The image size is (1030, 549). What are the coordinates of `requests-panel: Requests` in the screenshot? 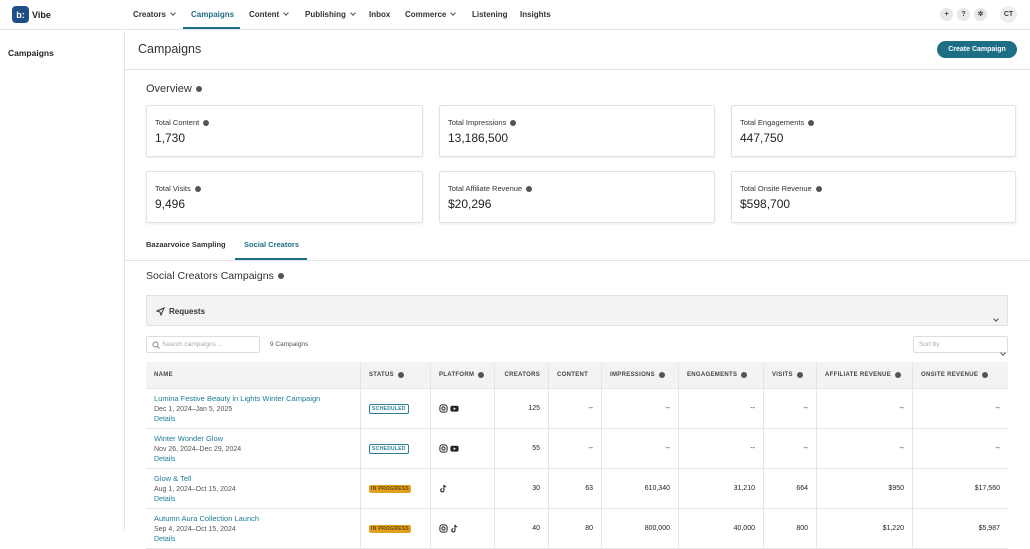 It's located at (577, 310).